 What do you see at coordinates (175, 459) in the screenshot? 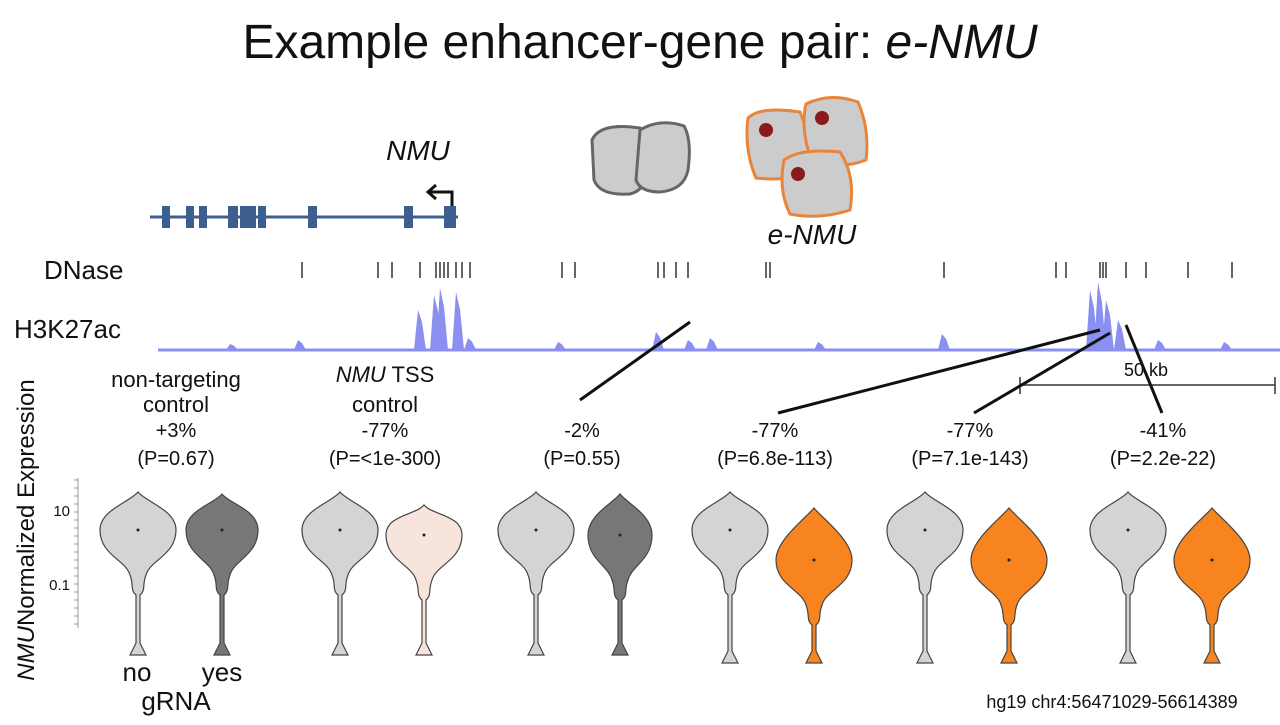
I see `p-value: (P=0.67)` at bounding box center [175, 459].